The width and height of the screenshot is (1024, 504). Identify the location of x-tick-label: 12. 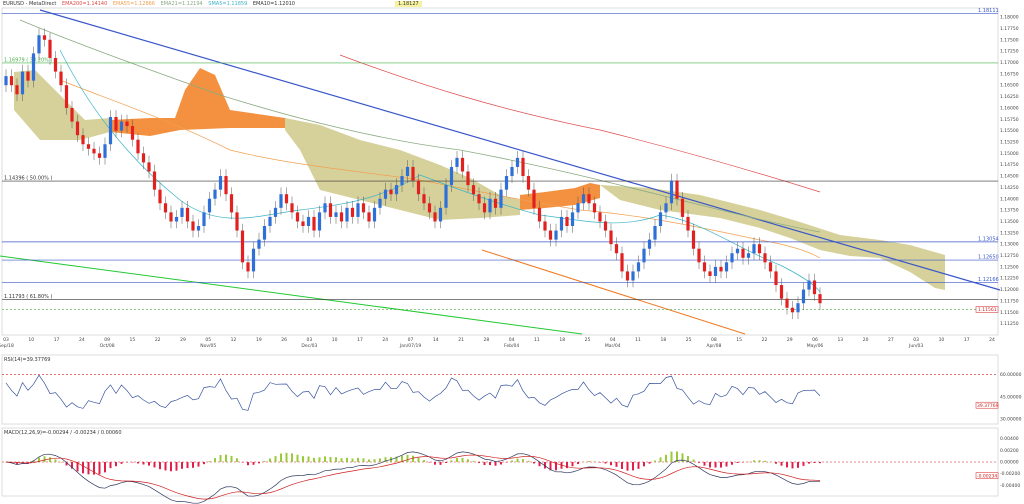
(234, 340).